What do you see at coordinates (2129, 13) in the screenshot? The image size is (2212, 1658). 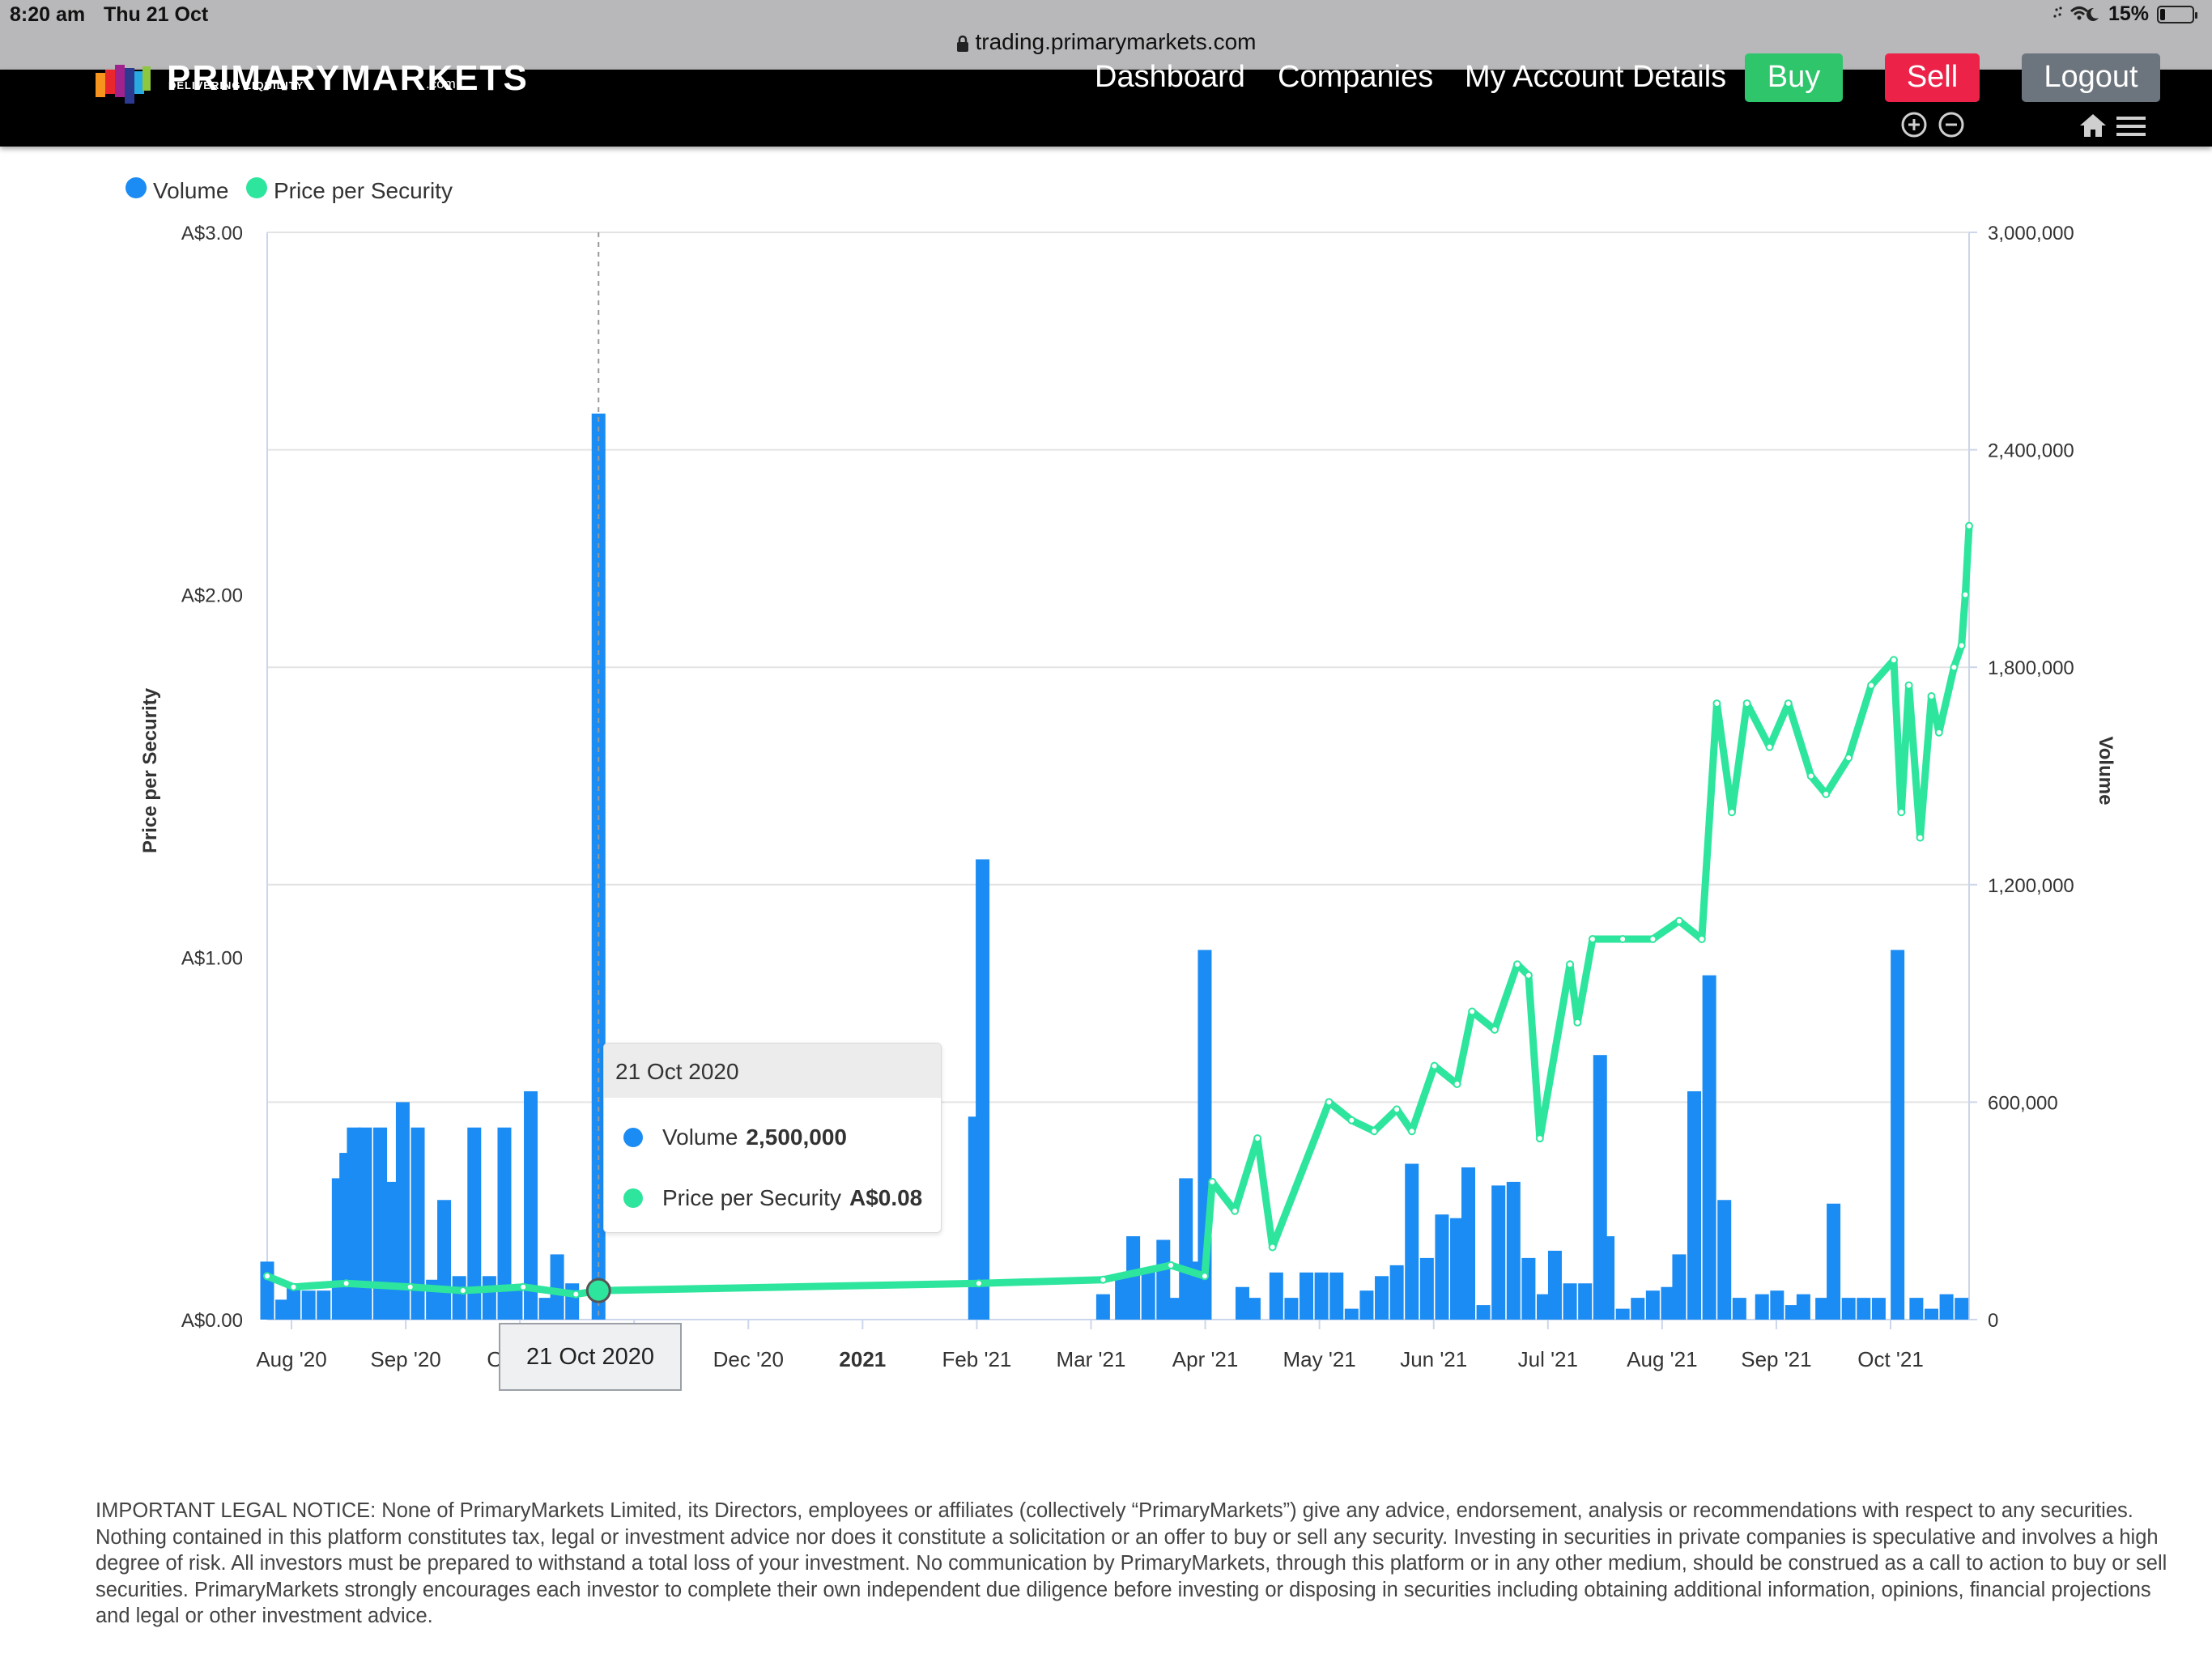 I see `battery-percent: 15%` at bounding box center [2129, 13].